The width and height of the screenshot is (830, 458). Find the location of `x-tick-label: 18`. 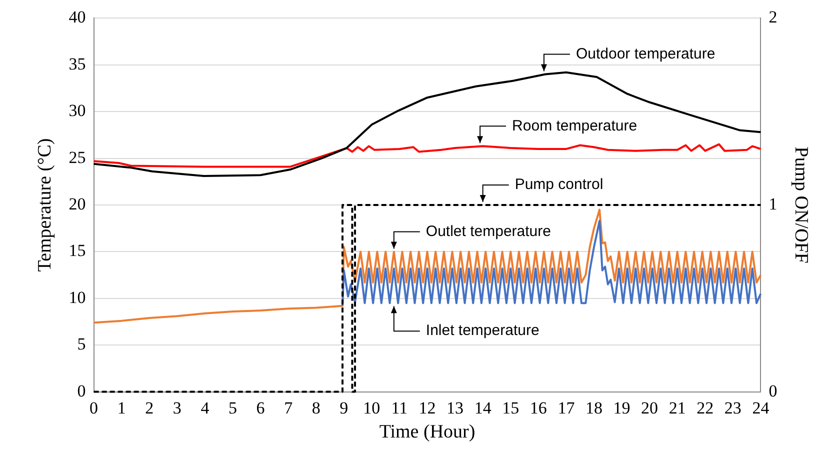

x-tick-label: 18 is located at coordinates (593, 408).